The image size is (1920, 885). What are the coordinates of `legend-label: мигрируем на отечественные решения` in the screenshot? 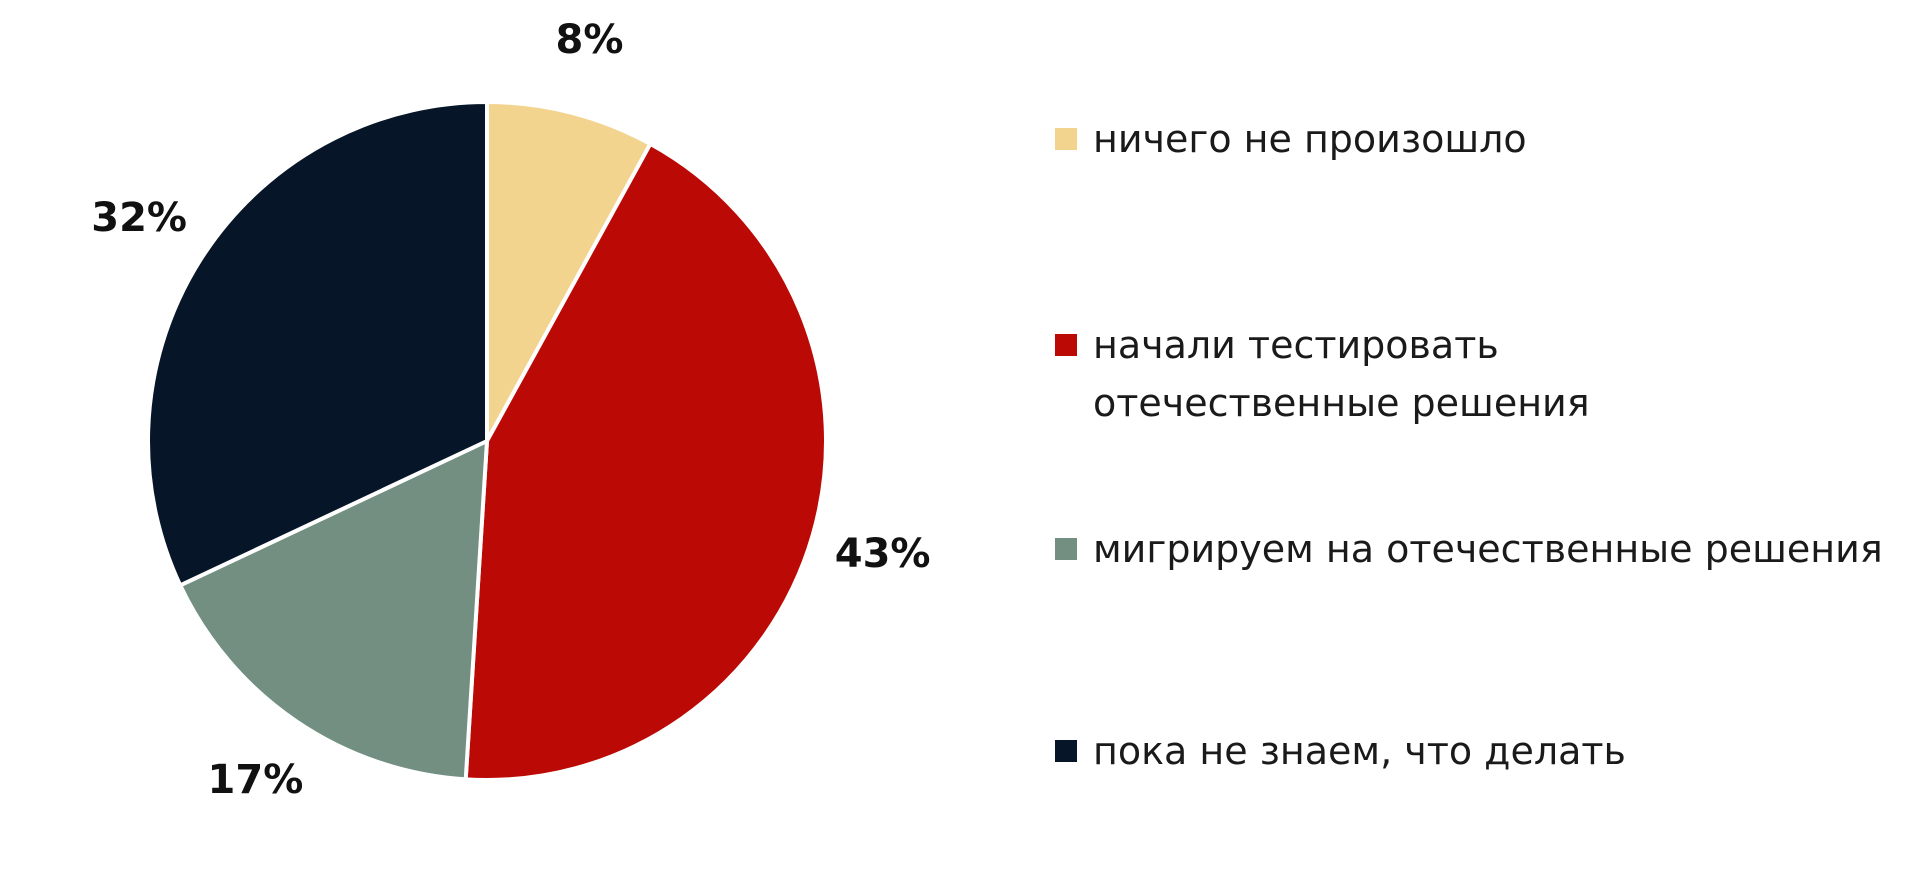 It's located at (1488, 549).